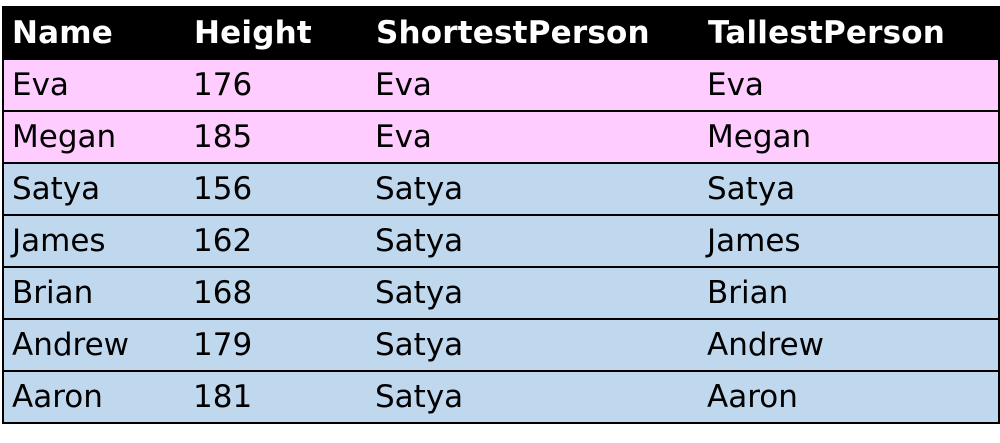 This screenshot has height=443, width=1000. I want to click on table-row: Megan 185 Eva Megan, so click(501, 137).